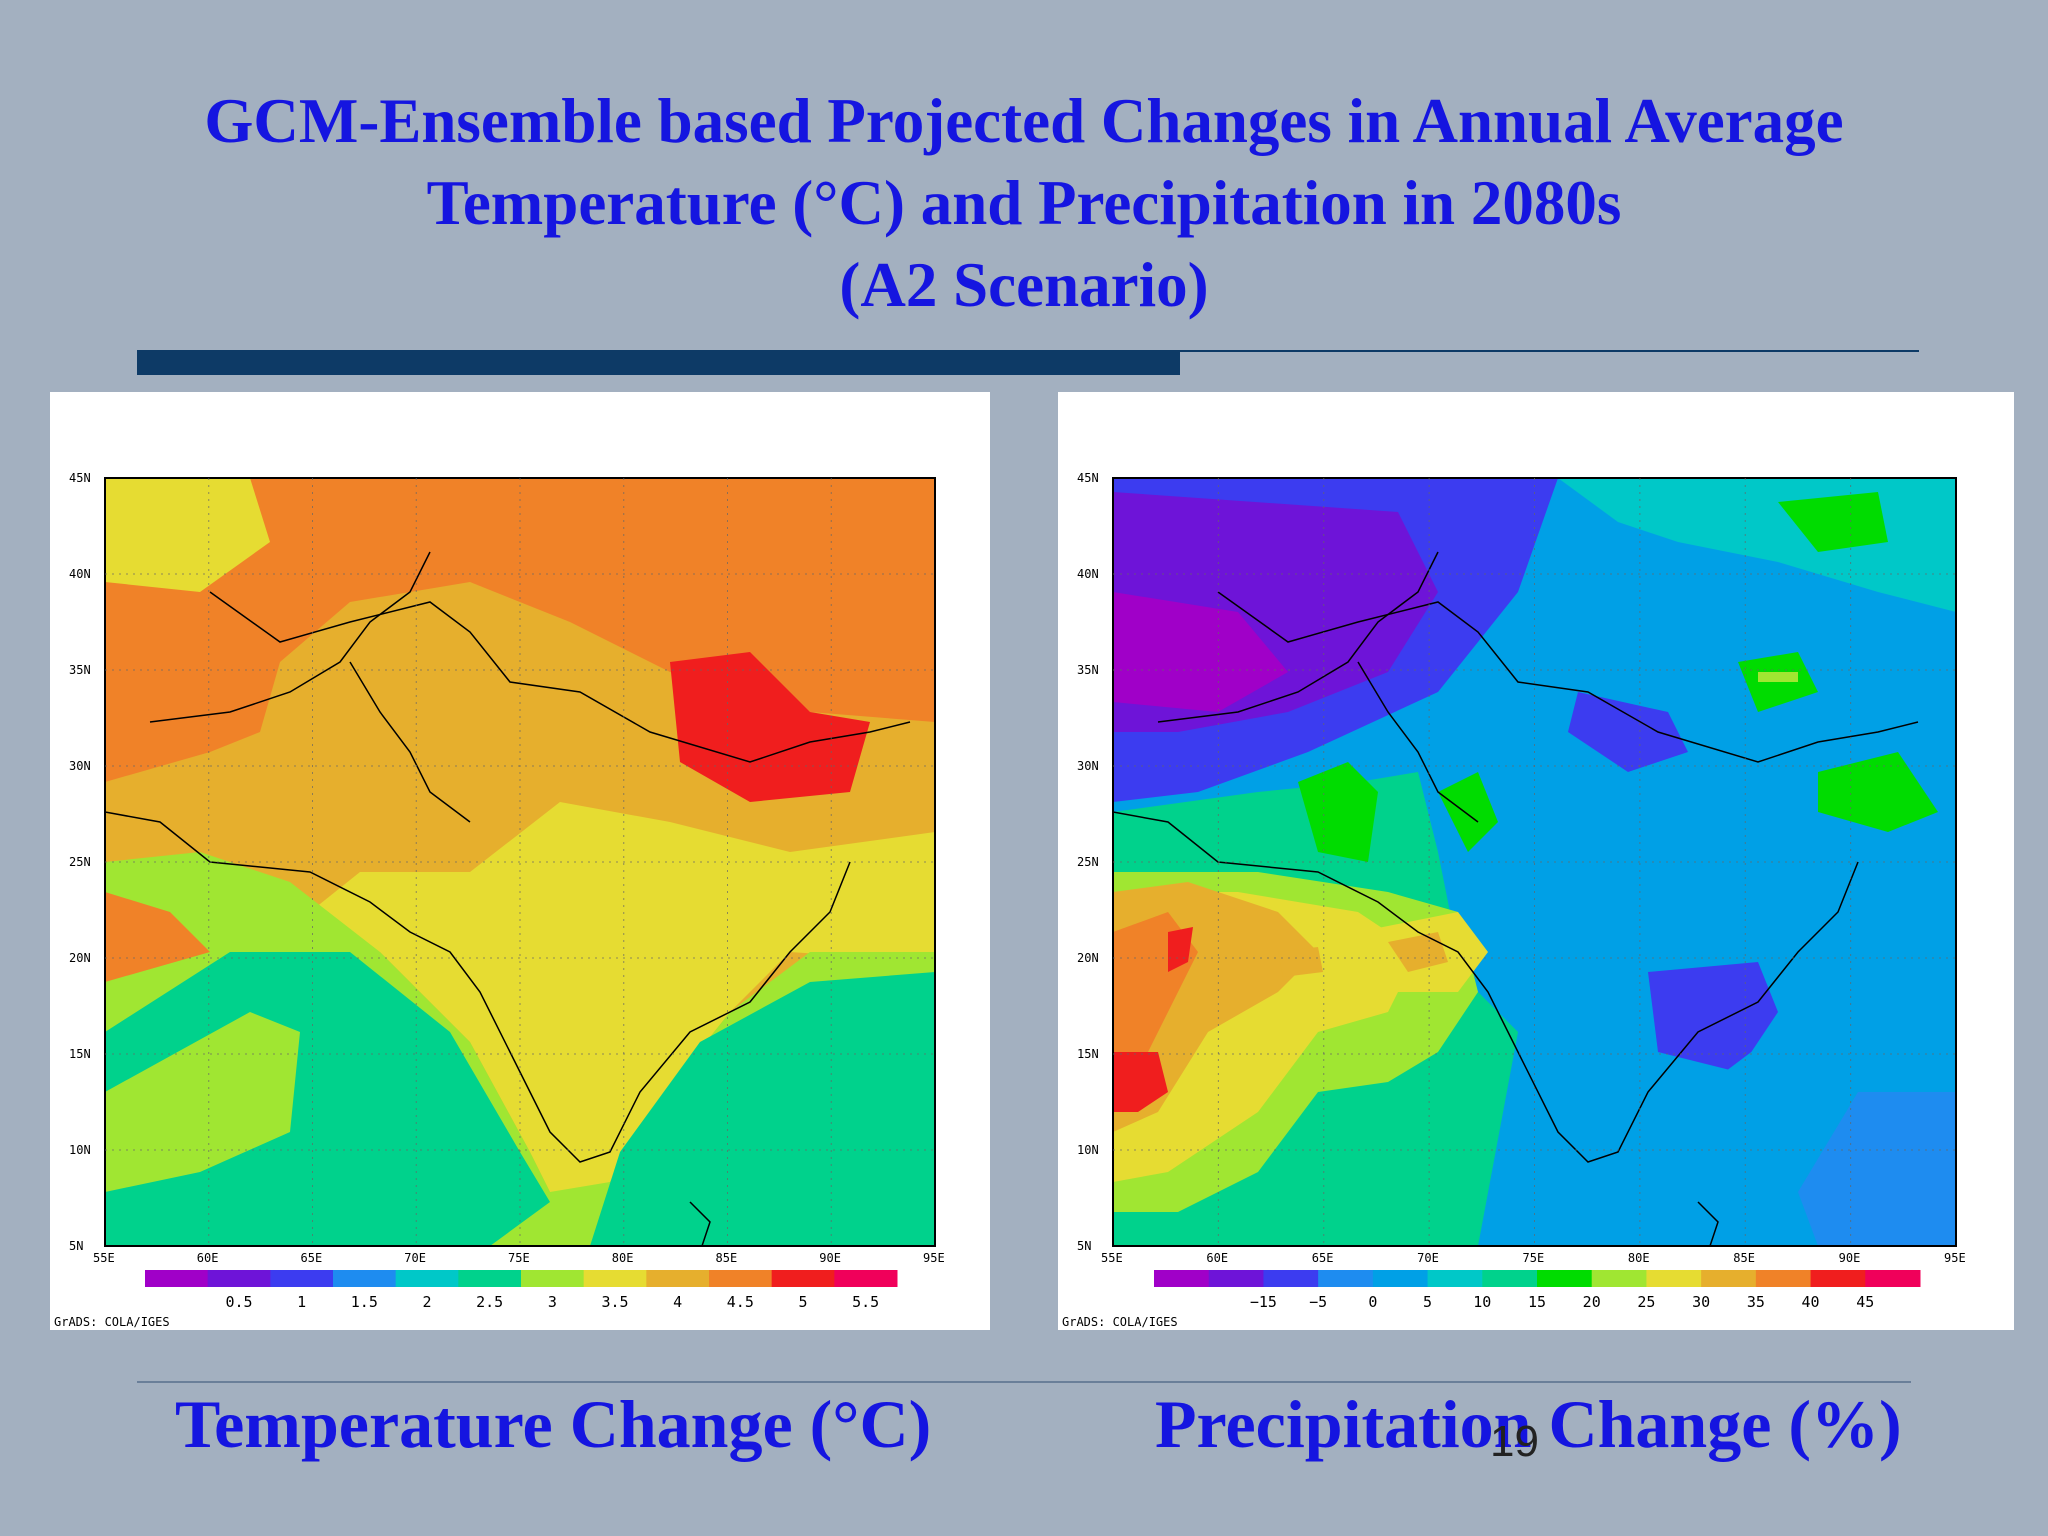 The image size is (2048, 1536). I want to click on legend-label: 2.5, so click(489, 1302).